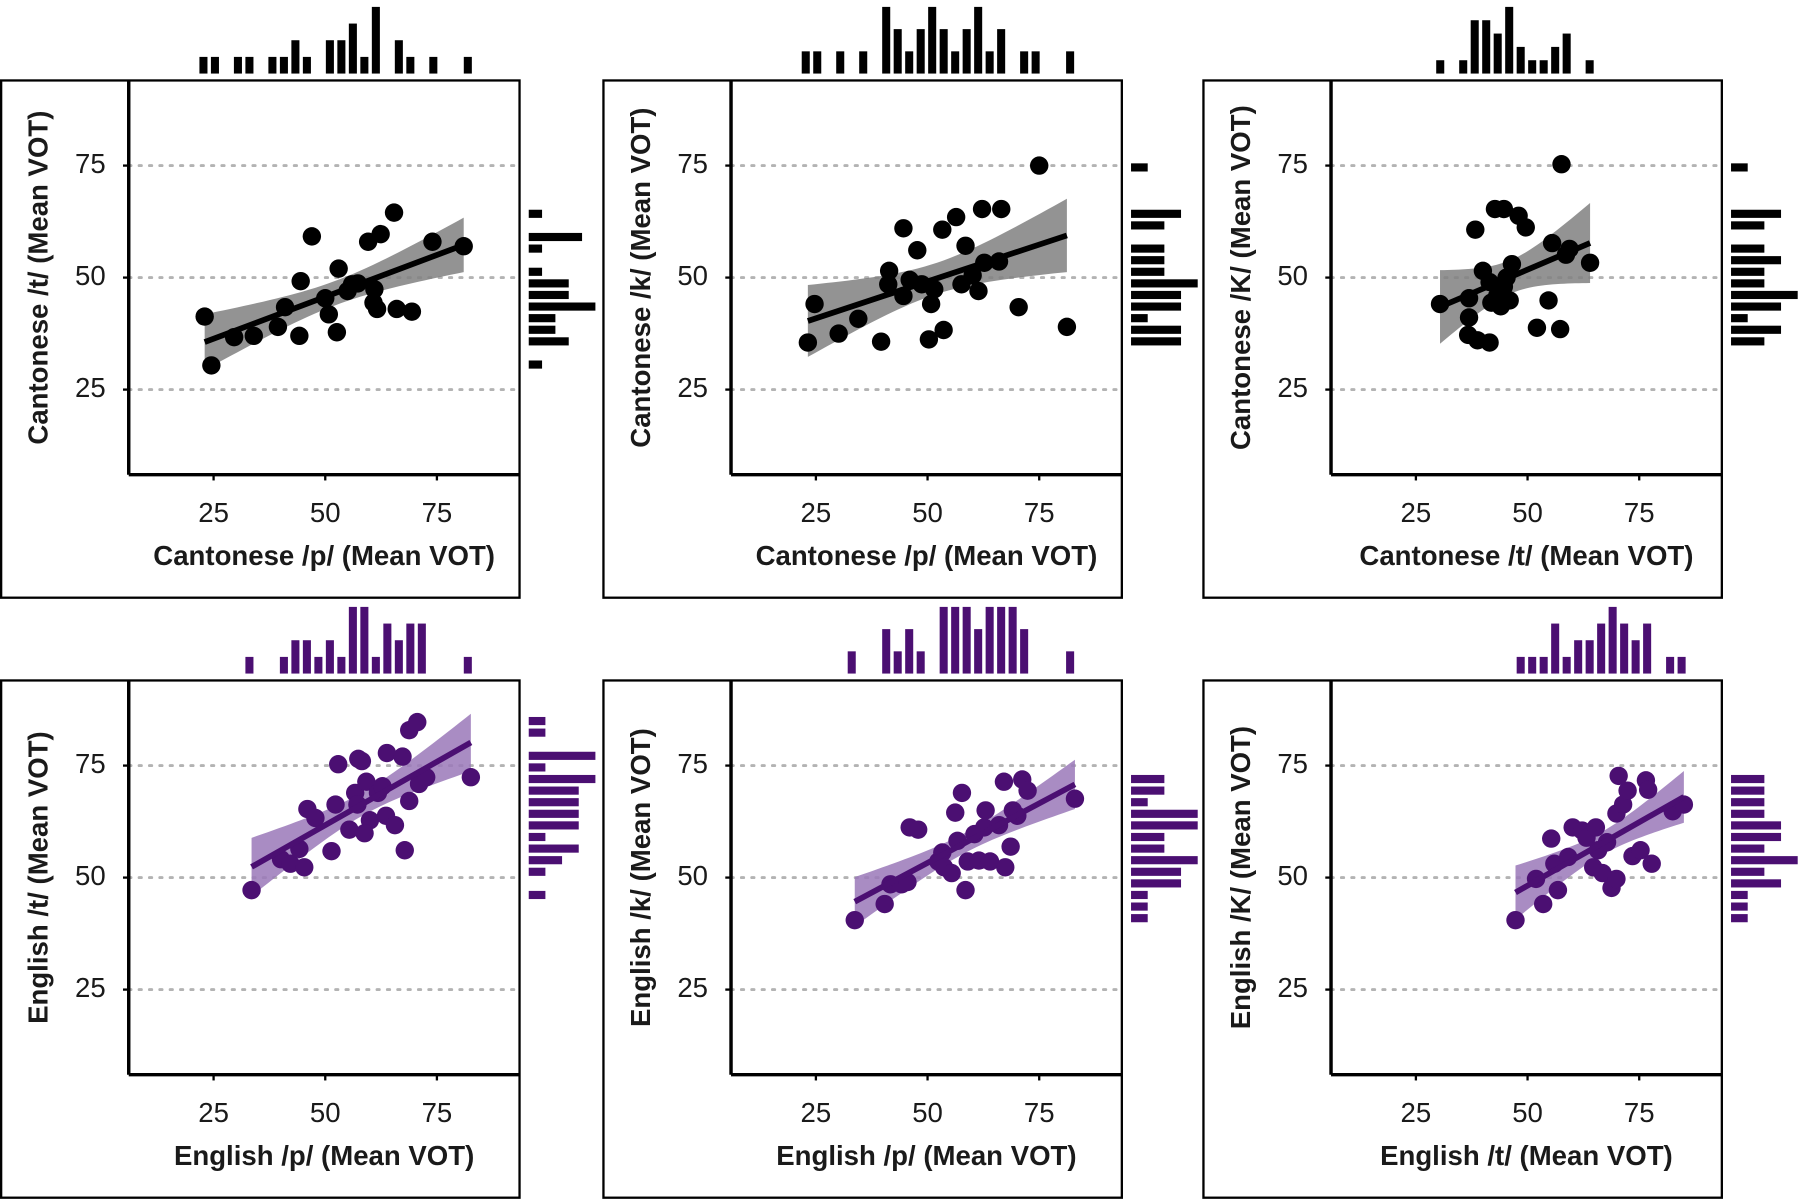  What do you see at coordinates (1240, 277) in the screenshot?
I see `y-axis-title: Cantonese /K/ (Mean VOT)` at bounding box center [1240, 277].